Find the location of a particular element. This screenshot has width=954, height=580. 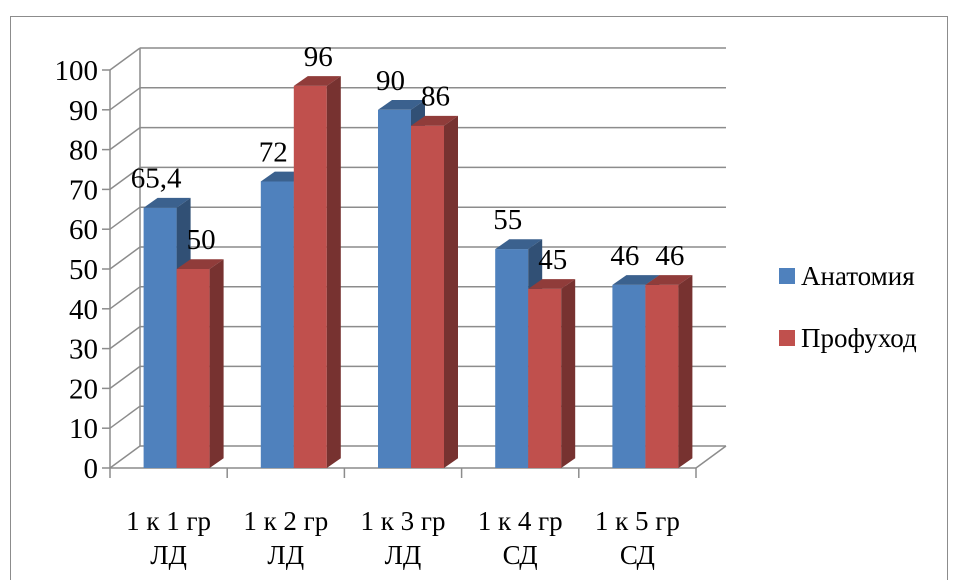

data-label: 55 is located at coordinates (507, 220).